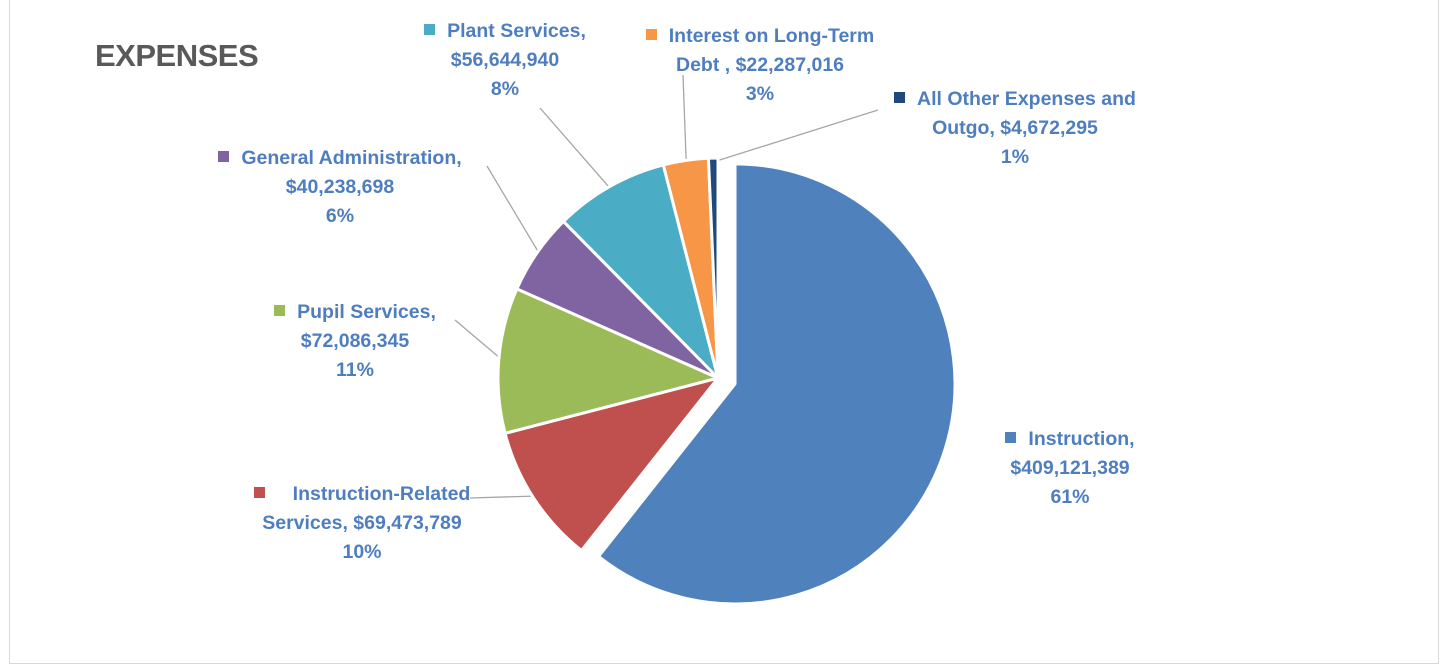  I want to click on leader-general-admin, so click(513, 210).